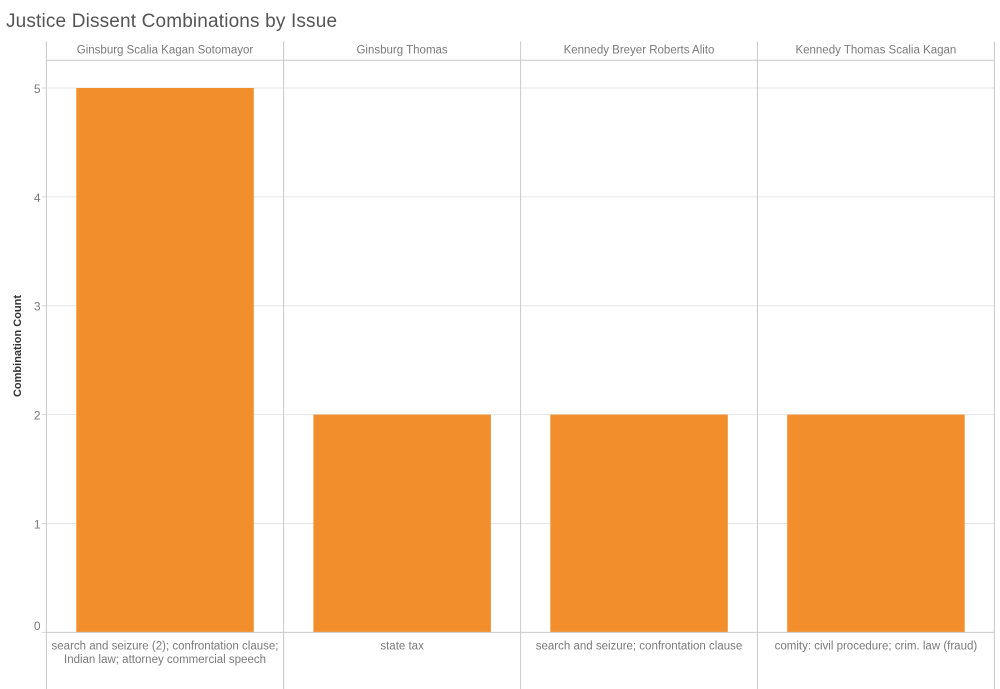 The image size is (1000, 689). Describe the element at coordinates (875, 51) in the screenshot. I see `svg-text: Kennedy Thomas Scalia Kagan` at that location.